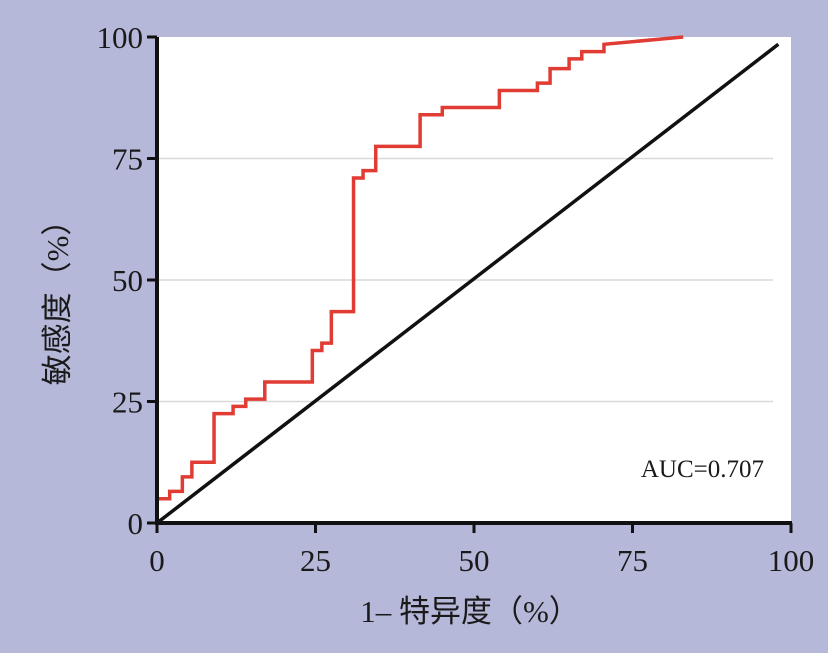  I want to click on y-tick-label: 75, so click(127, 159).